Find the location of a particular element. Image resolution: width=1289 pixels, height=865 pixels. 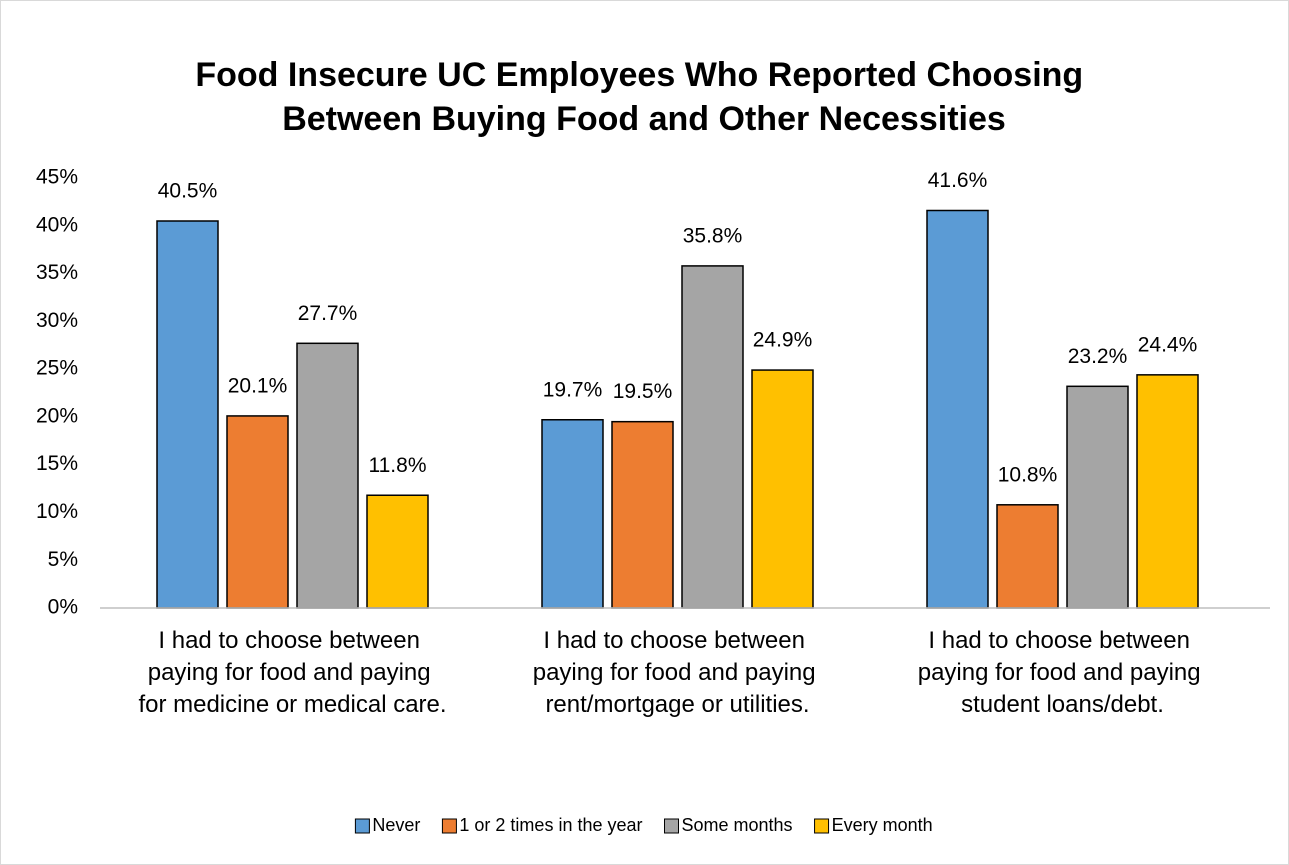

legend-item: 1 or 2 times in the year is located at coordinates (542, 825).